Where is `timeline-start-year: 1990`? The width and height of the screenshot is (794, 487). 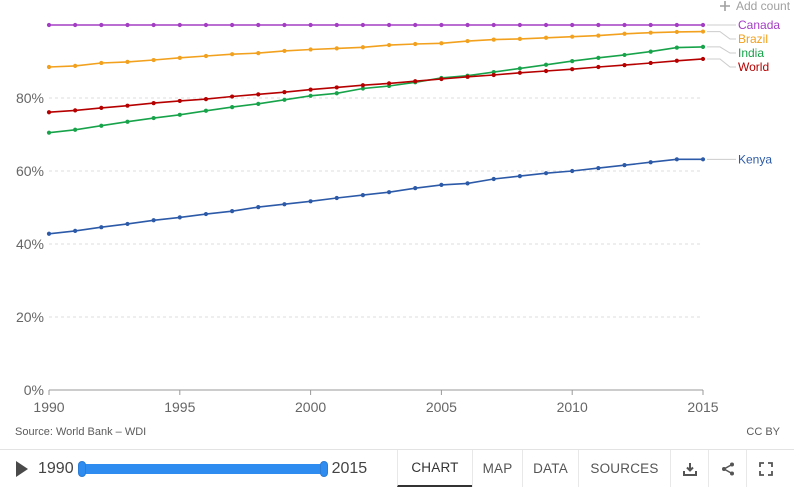 timeline-start-year: 1990 is located at coordinates (56, 468).